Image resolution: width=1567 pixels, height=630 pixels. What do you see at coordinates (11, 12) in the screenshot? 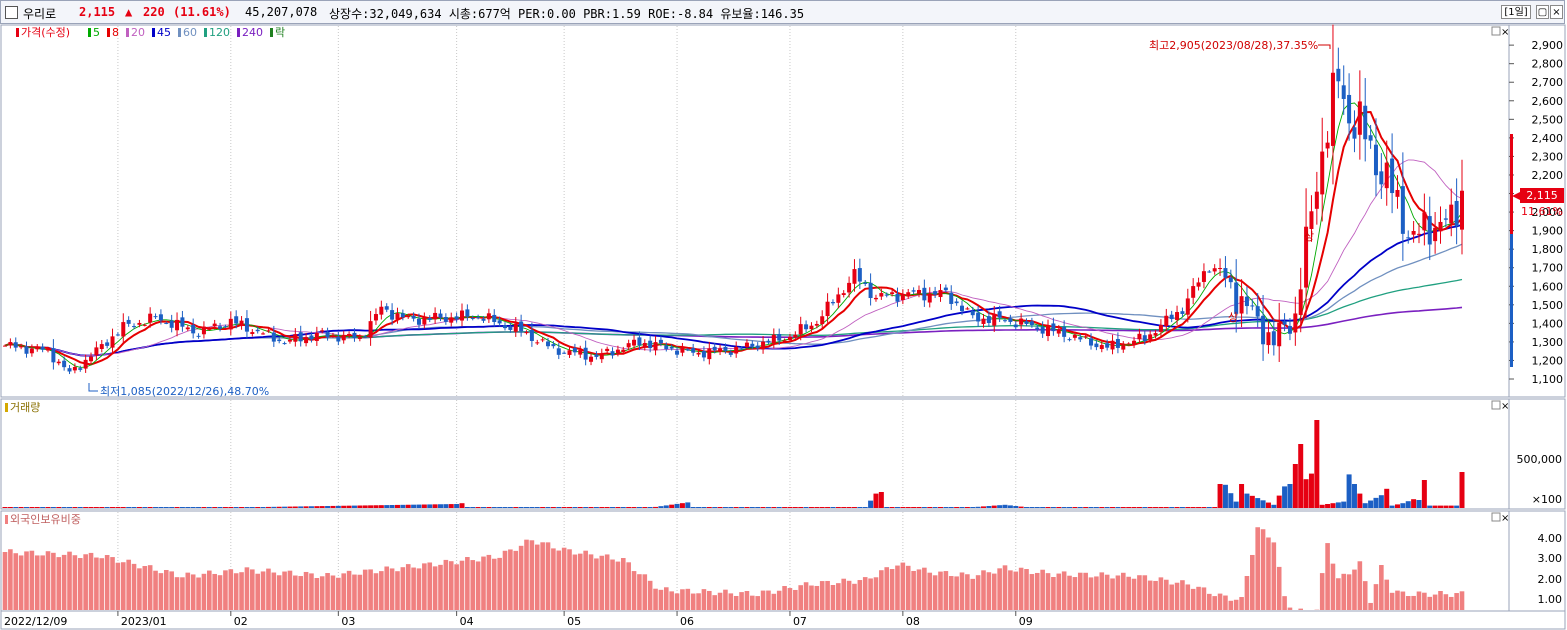
I see `select-checkbox` at bounding box center [11, 12].